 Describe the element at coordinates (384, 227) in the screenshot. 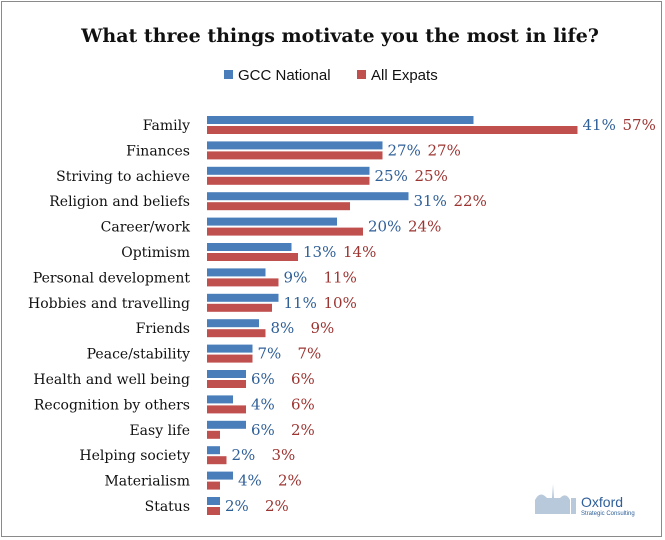

I see `data-label-gcc-national-career-work: 20%` at that location.